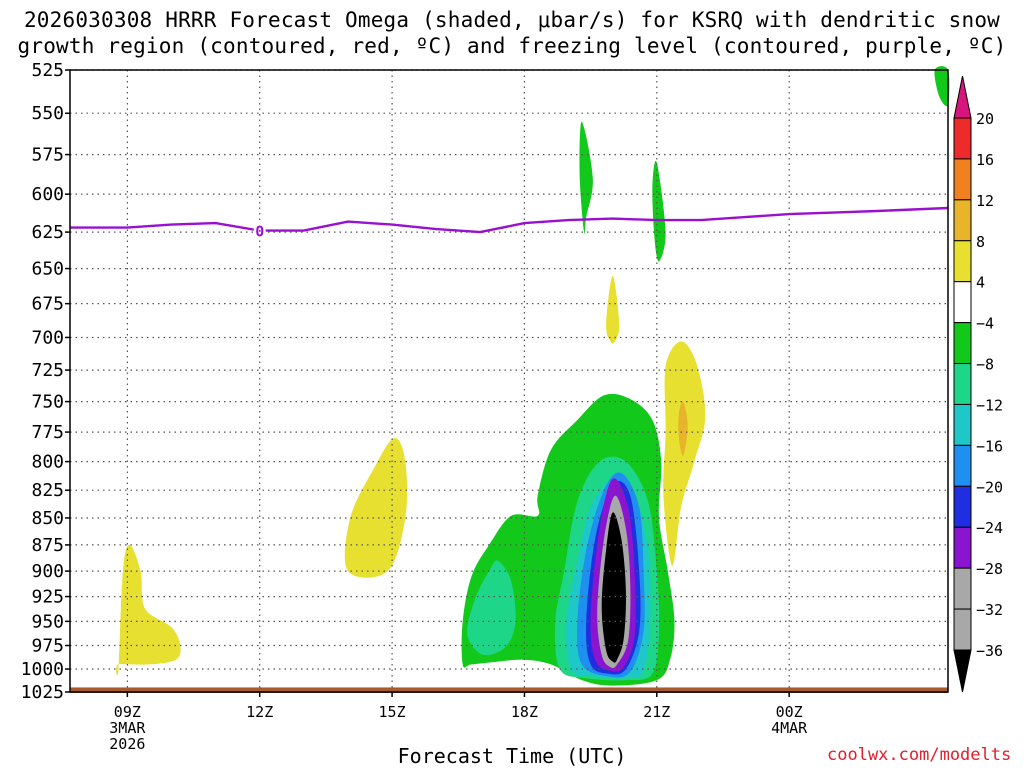  I want to click on omega-region-teal-blob-17z, so click(491, 608).